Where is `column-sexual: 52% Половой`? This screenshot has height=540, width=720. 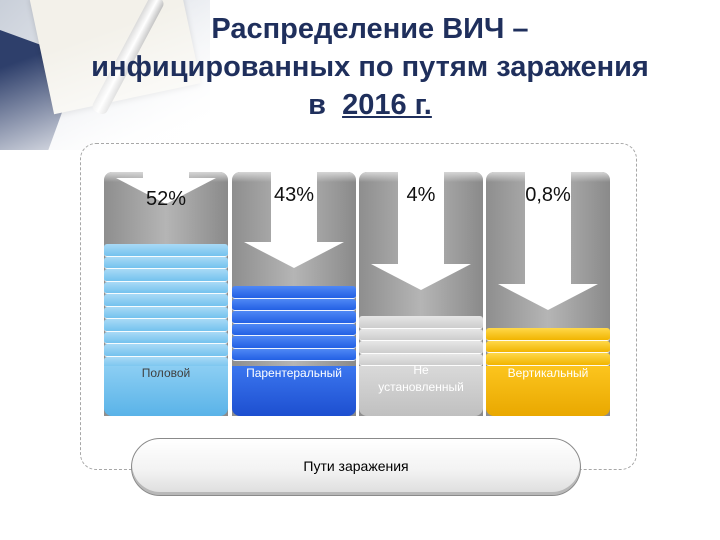 column-sexual: 52% Половой is located at coordinates (166, 294).